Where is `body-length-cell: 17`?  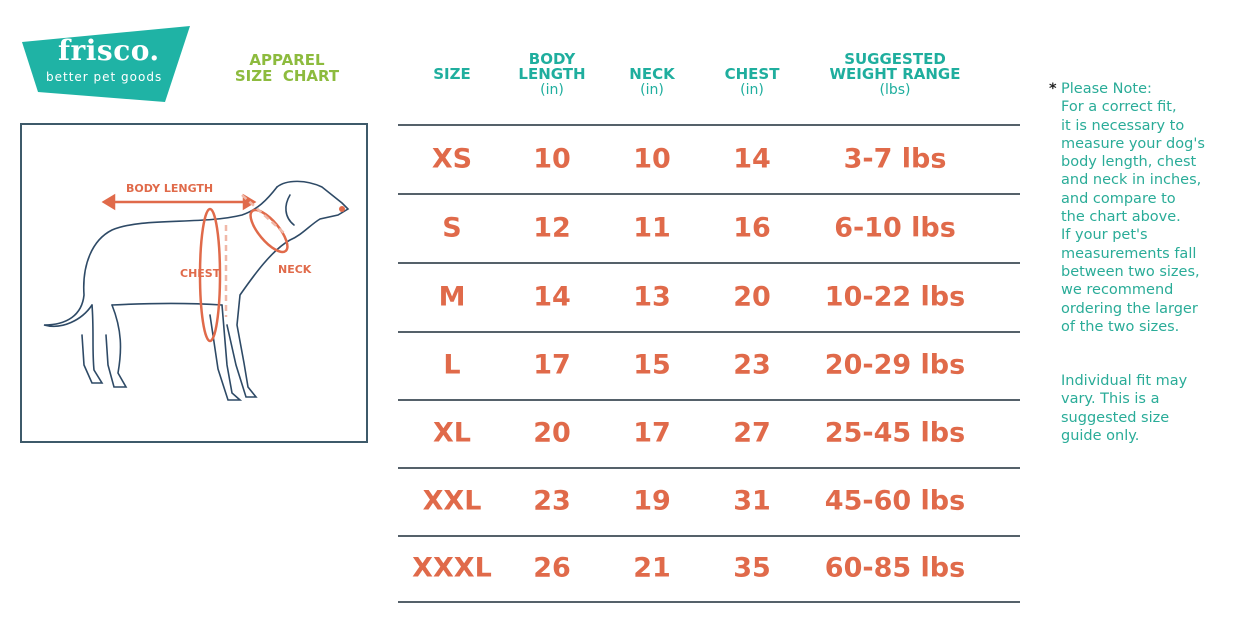
body-length-cell: 17 is located at coordinates (552, 365).